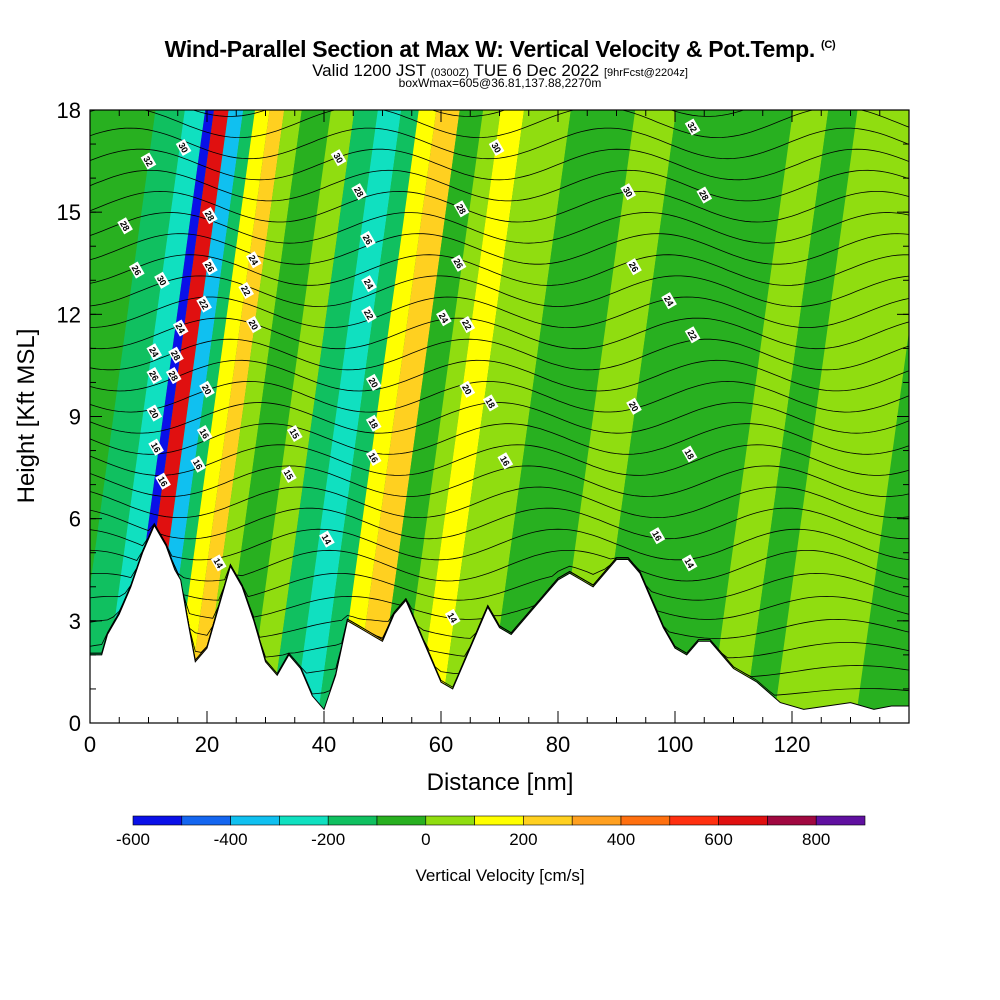 This screenshot has width=1000, height=1000. What do you see at coordinates (207, 744) in the screenshot?
I see `x-tick-label: 20` at bounding box center [207, 744].